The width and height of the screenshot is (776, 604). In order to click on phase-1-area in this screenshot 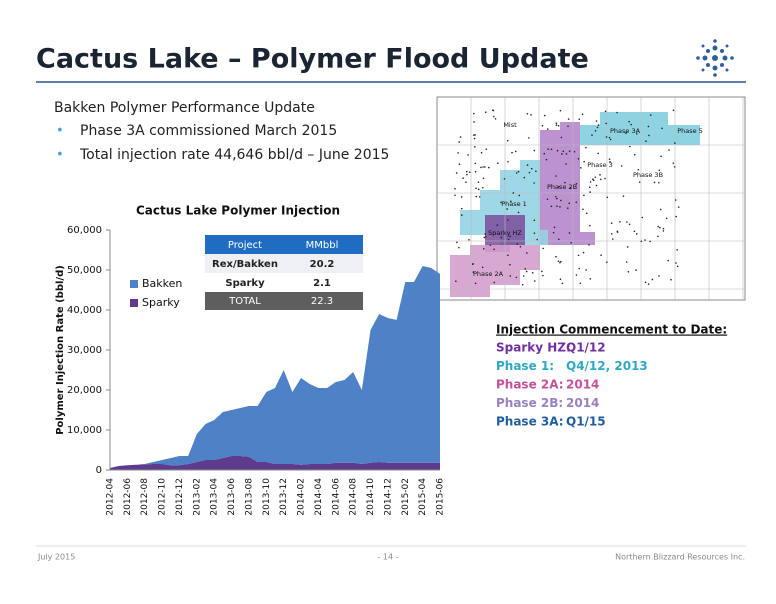, I will do `click(504, 202)`.